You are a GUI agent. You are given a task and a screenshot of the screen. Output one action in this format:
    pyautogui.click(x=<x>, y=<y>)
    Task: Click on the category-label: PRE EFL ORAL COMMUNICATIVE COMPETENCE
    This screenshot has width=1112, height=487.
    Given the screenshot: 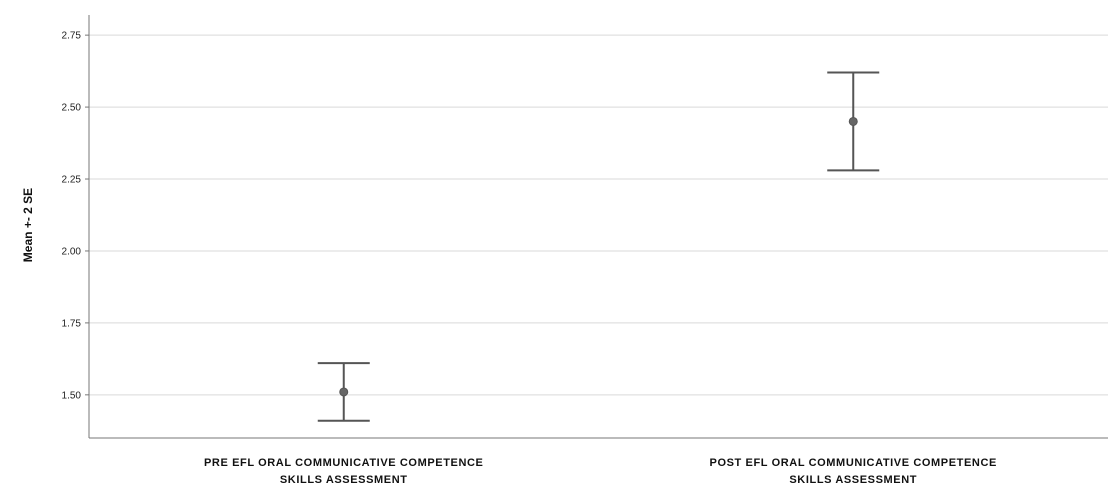 What is the action you would take?
    pyautogui.click(x=344, y=463)
    